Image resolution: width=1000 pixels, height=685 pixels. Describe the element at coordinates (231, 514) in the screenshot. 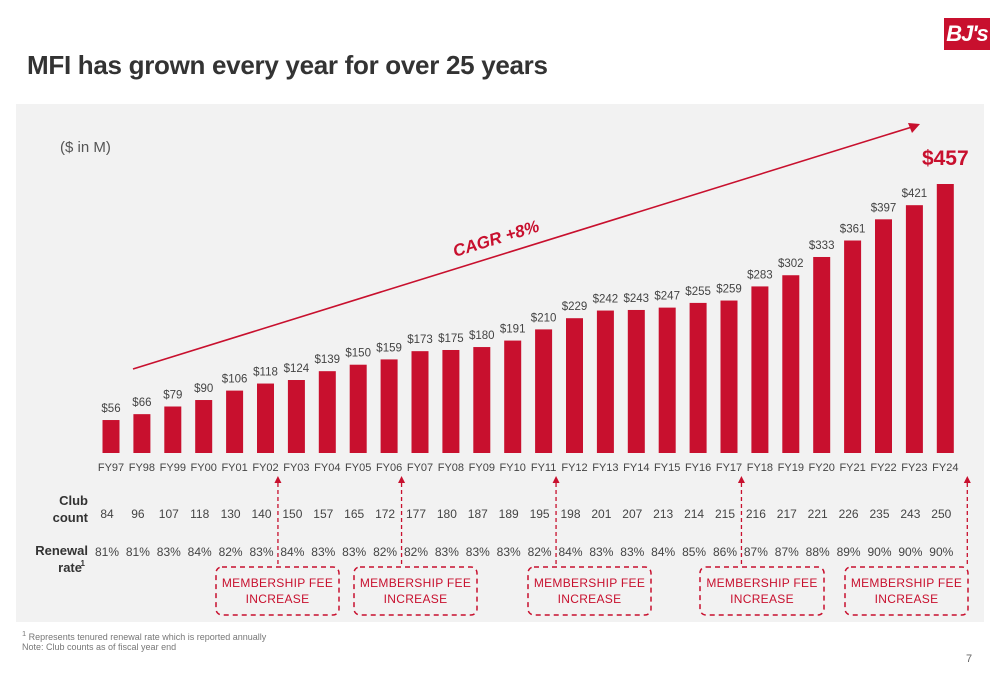

I see `club-count-FY01: 130` at that location.